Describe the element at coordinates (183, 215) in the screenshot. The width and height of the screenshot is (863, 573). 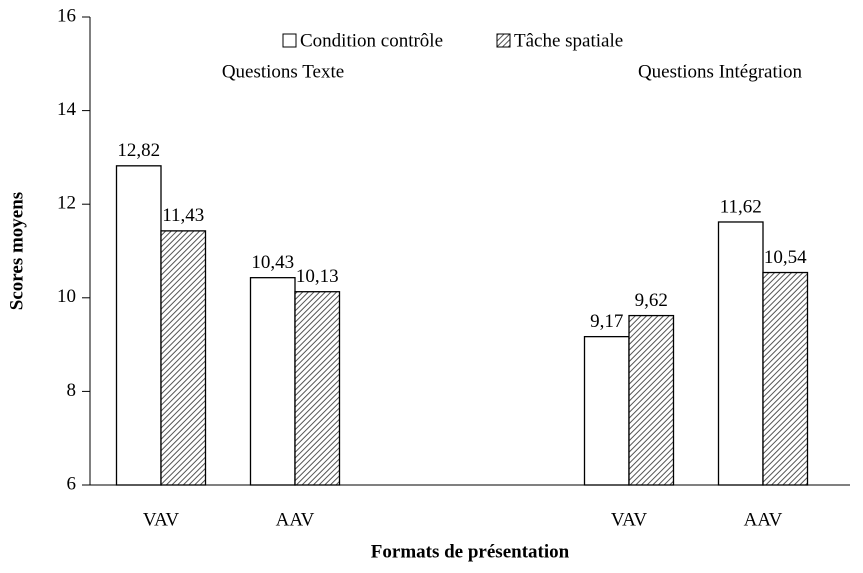
I see `value-label: 11,43` at that location.